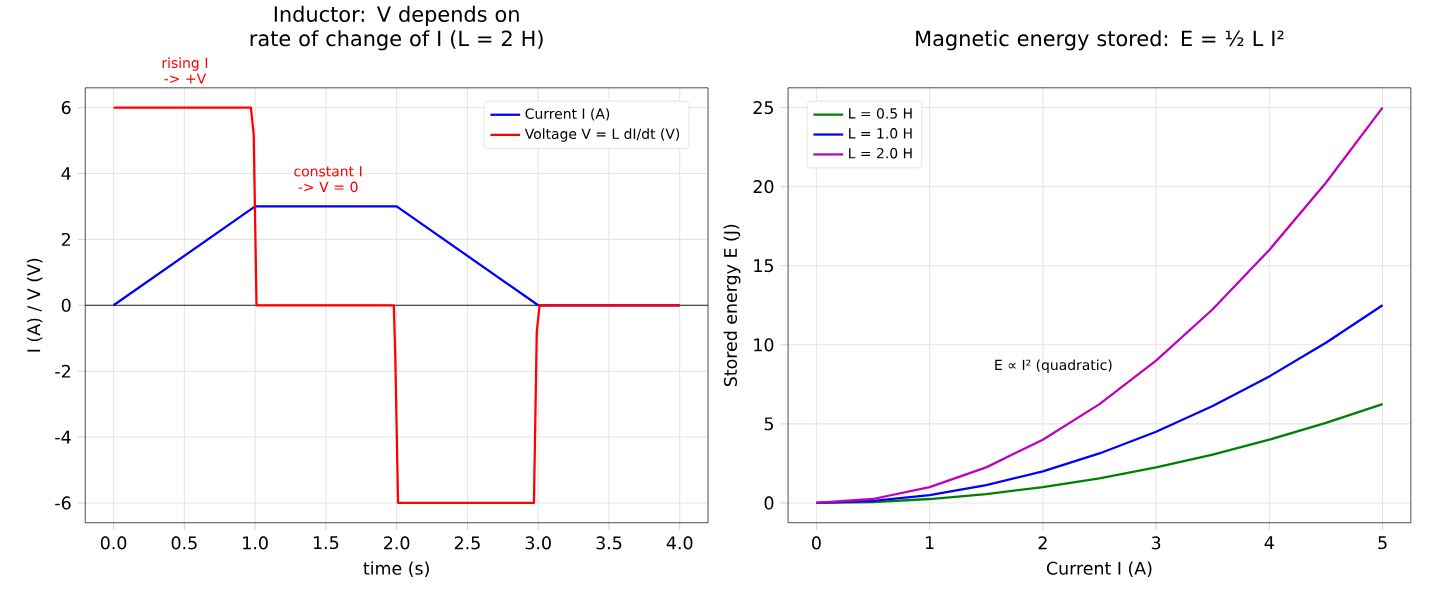 The image size is (1430, 598). I want to click on y-tick-label: 20, so click(763, 187).